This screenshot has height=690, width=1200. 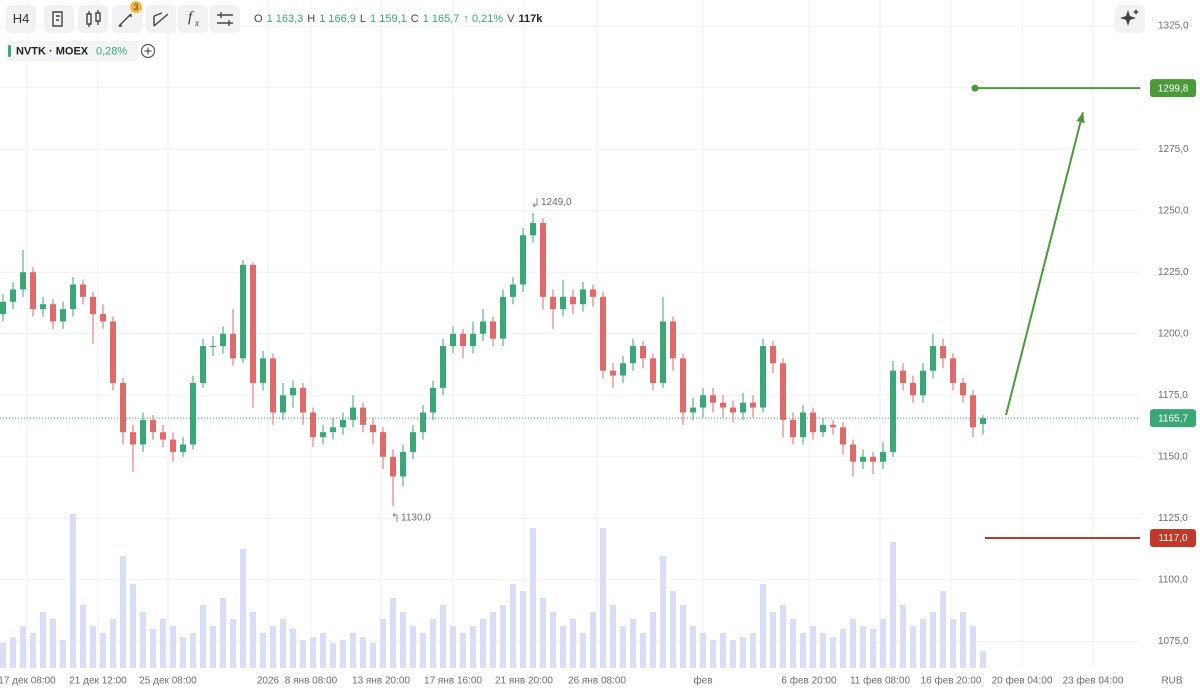 I want to click on indicator-button, so click(x=59, y=19).